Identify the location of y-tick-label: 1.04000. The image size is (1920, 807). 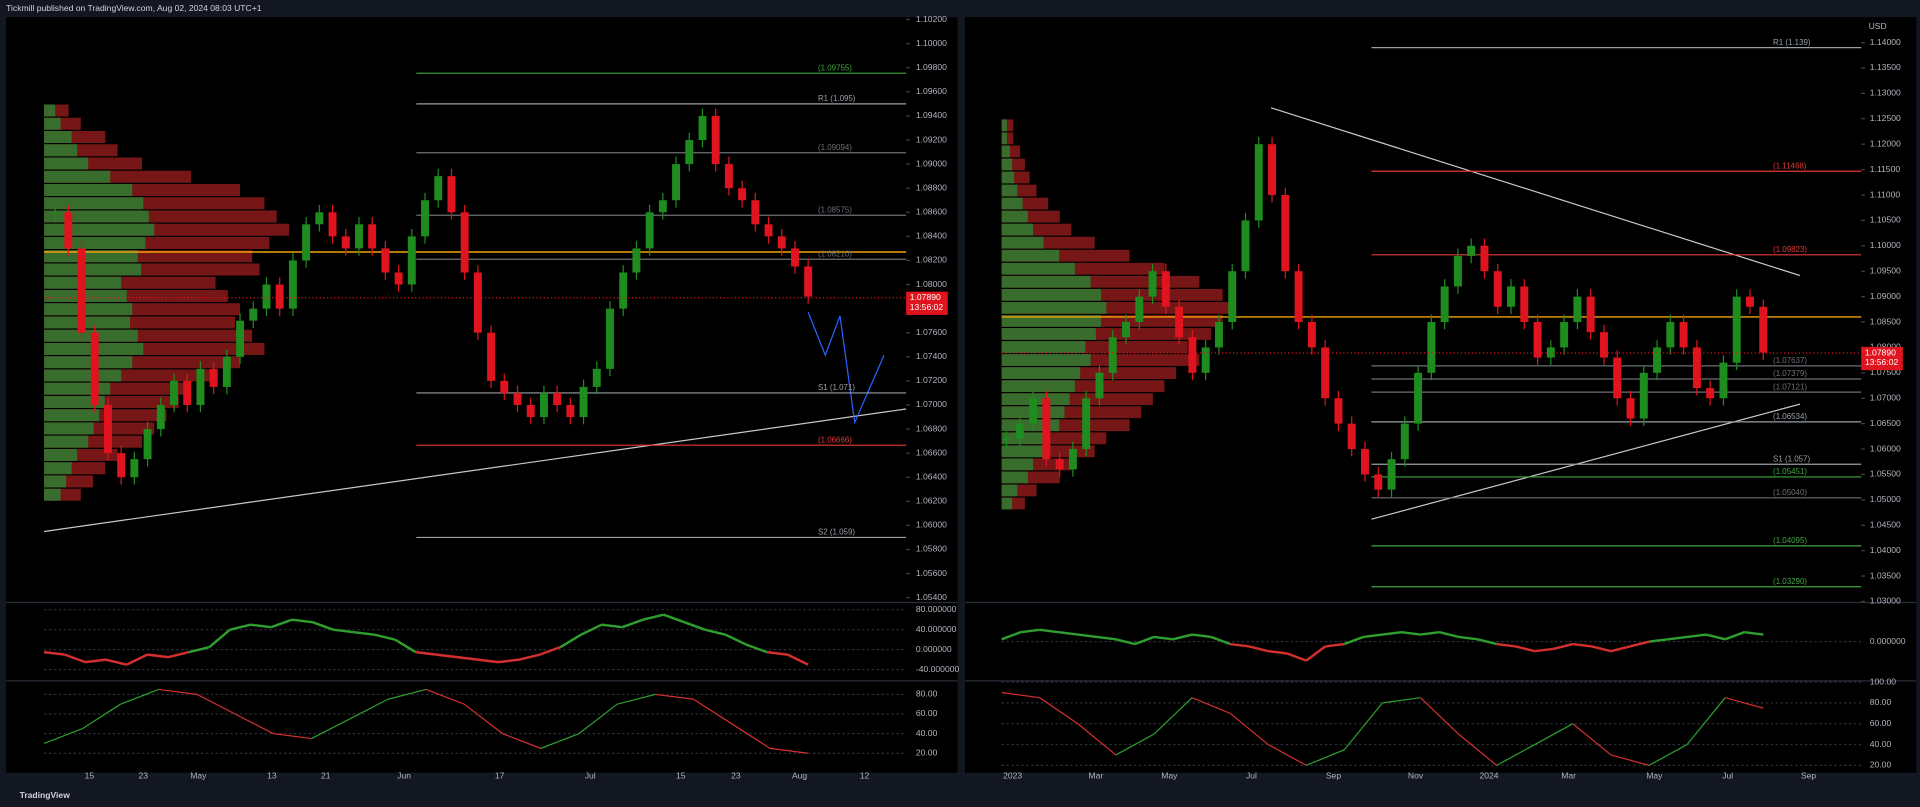
(1885, 550).